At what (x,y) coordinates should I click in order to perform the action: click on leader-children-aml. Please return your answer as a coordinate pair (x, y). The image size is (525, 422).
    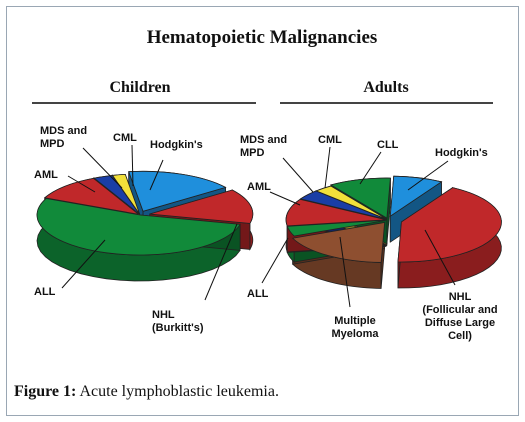
    Looking at the image, I should click on (81, 184).